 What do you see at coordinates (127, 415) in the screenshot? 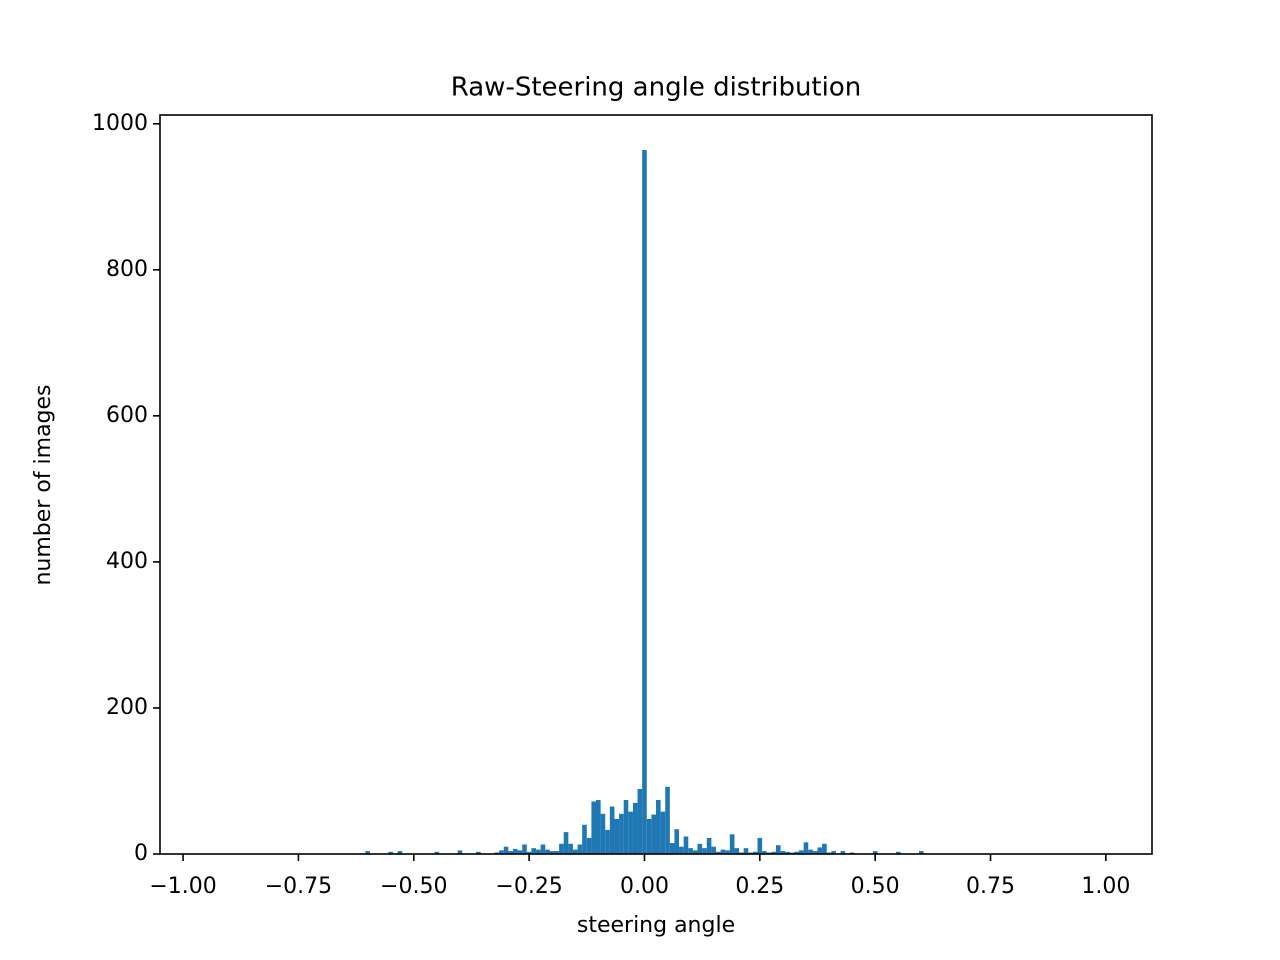
I see `y-tick-label: 600` at bounding box center [127, 415].